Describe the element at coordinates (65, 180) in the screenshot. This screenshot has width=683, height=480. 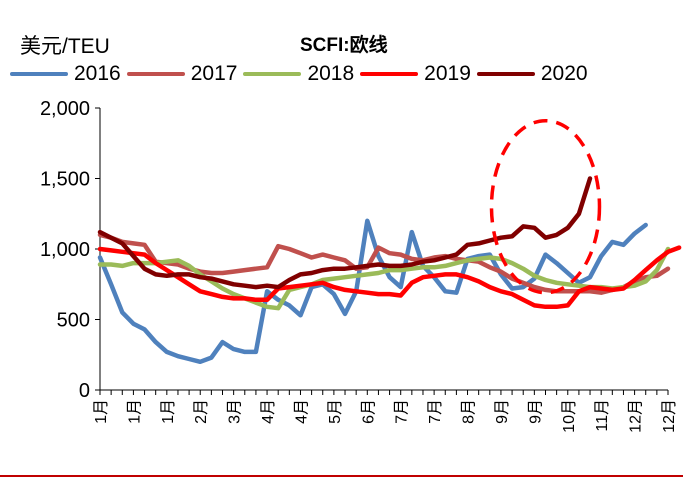
I see `y-tick-label: 1,500` at that location.